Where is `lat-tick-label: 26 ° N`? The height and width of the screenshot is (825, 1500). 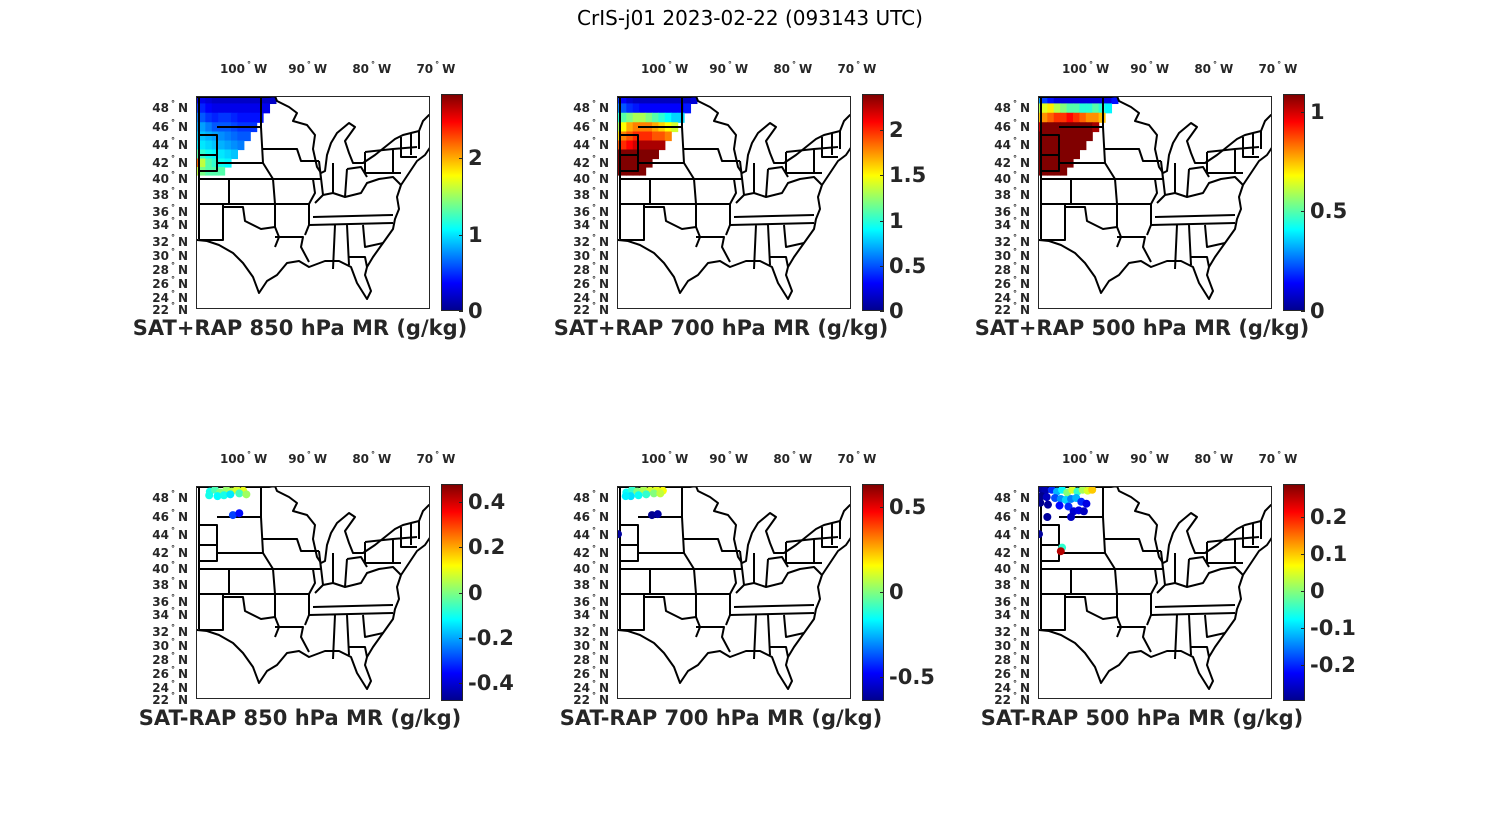
lat-tick-label: 26 ° N is located at coordinates (1004, 673).